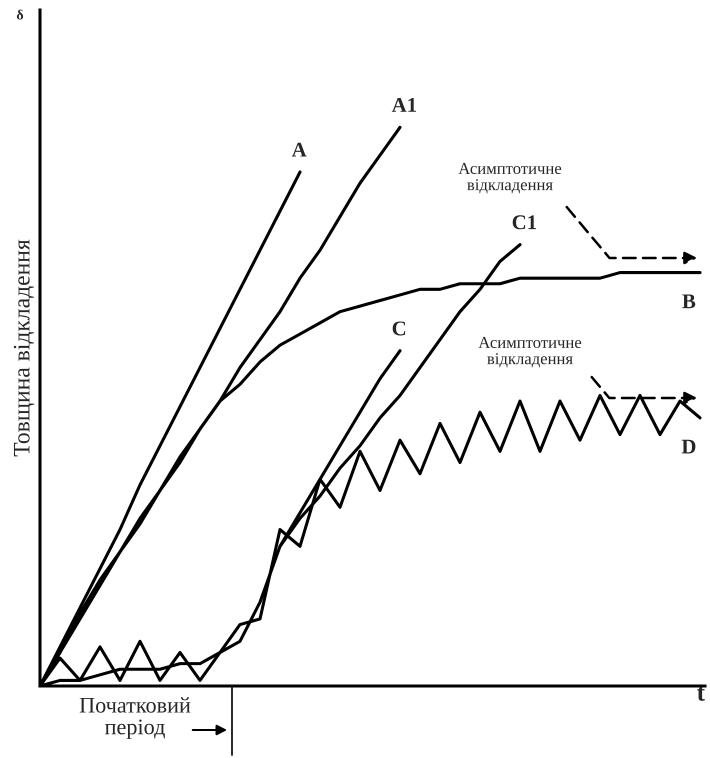 Image resolution: width=710 pixels, height=758 pixels. I want to click on series-label: C1, so click(524, 222).